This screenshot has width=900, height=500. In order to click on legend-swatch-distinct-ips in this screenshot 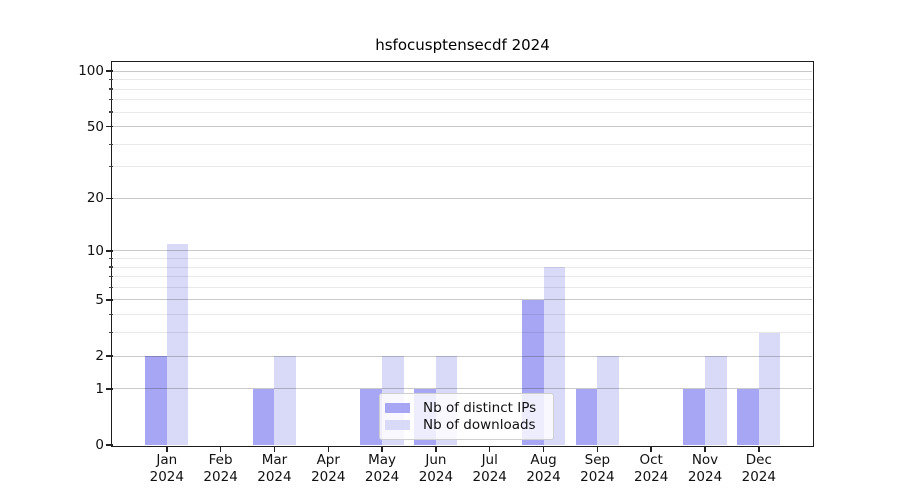, I will do `click(397, 408)`.